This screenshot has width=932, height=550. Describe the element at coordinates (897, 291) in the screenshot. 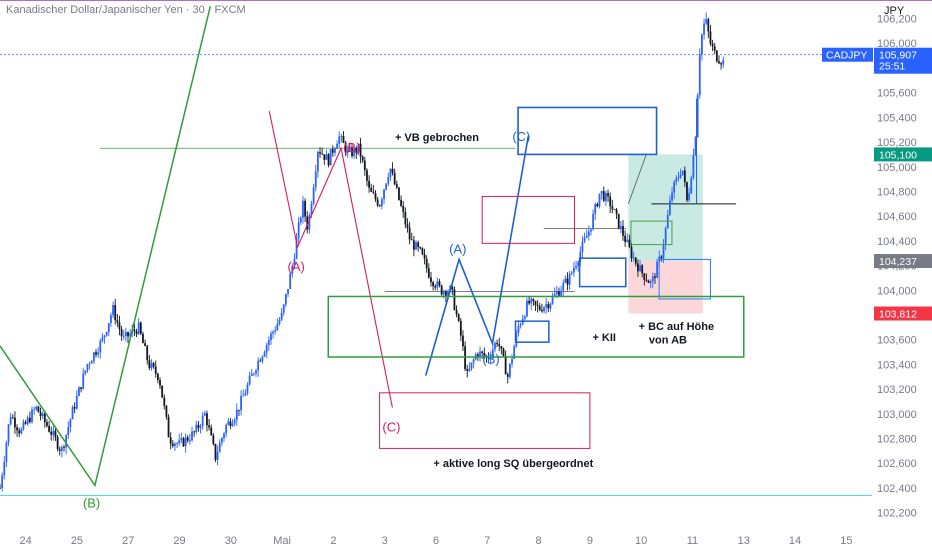

I see `y-tick-label: 104,000` at that location.